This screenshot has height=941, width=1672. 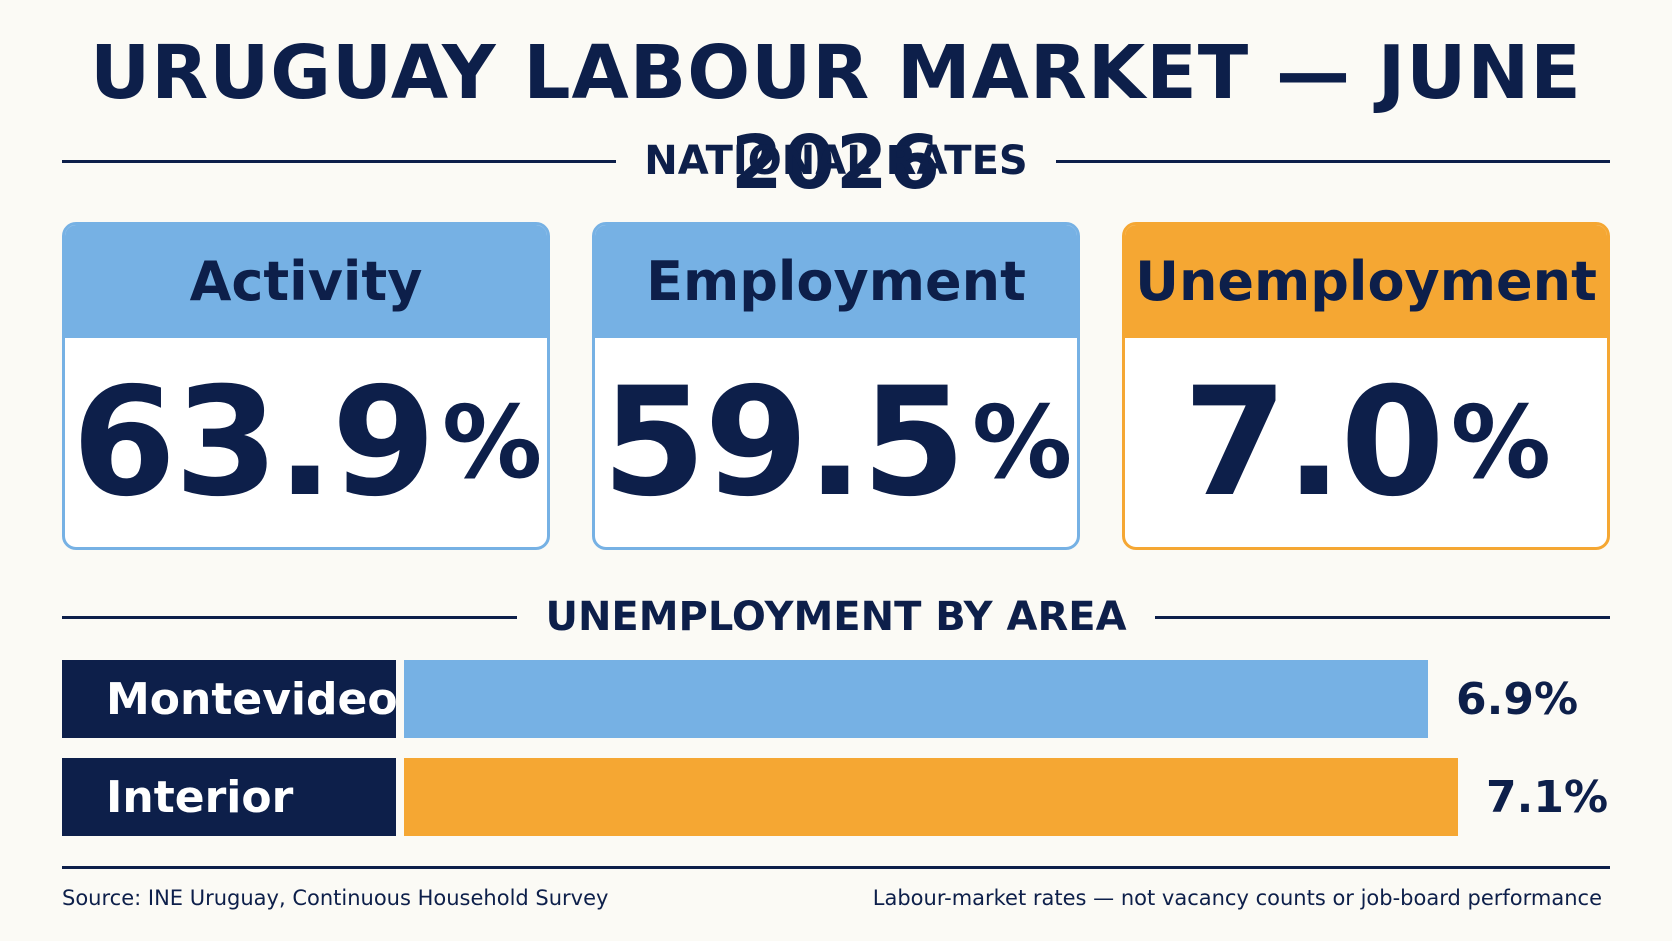 What do you see at coordinates (1517, 699) in the screenshot?
I see `bar-data-label: 6.9%` at bounding box center [1517, 699].